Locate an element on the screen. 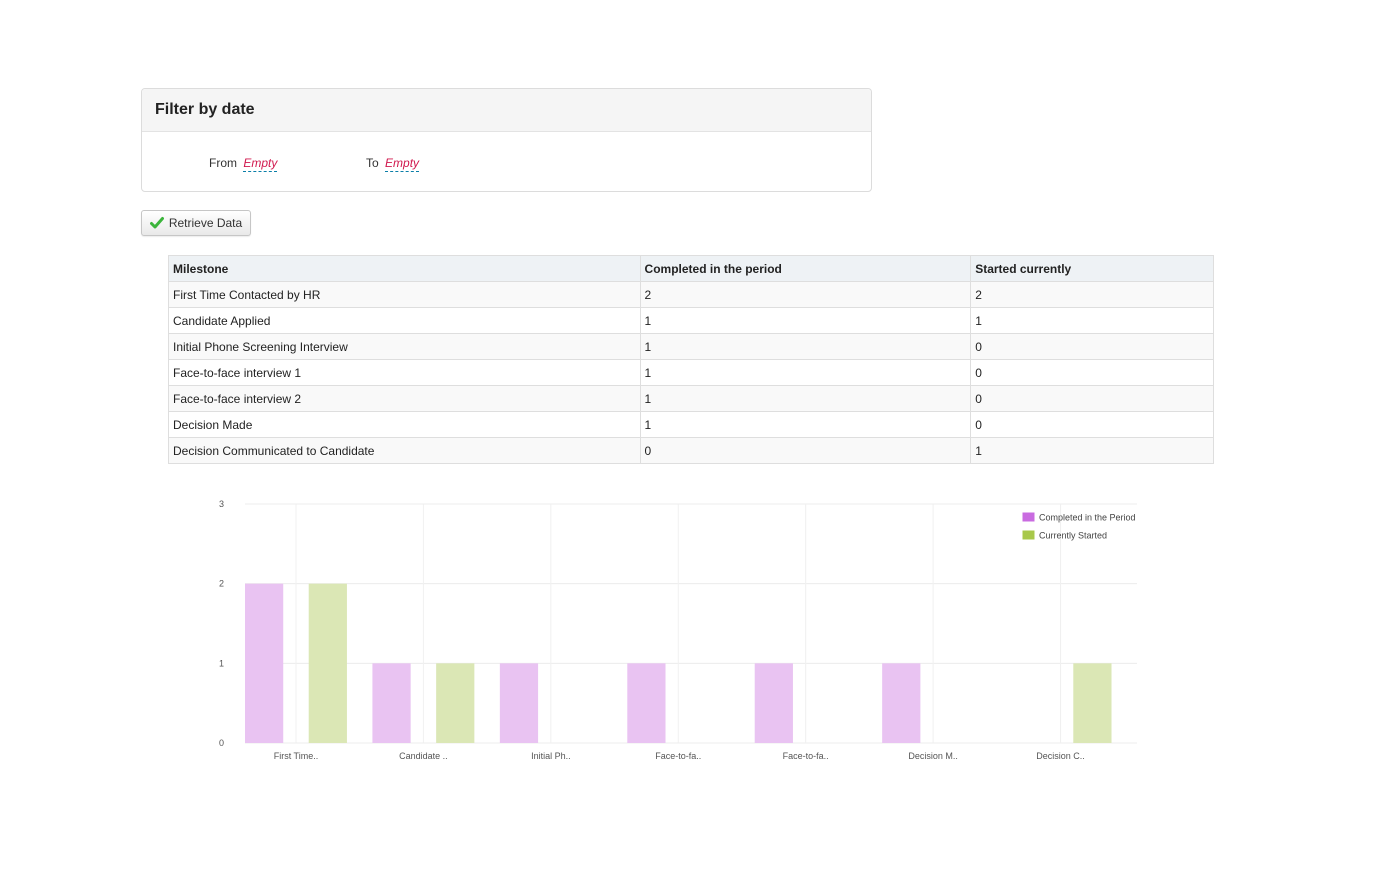  y-tick-label: 3 is located at coordinates (221, 504).